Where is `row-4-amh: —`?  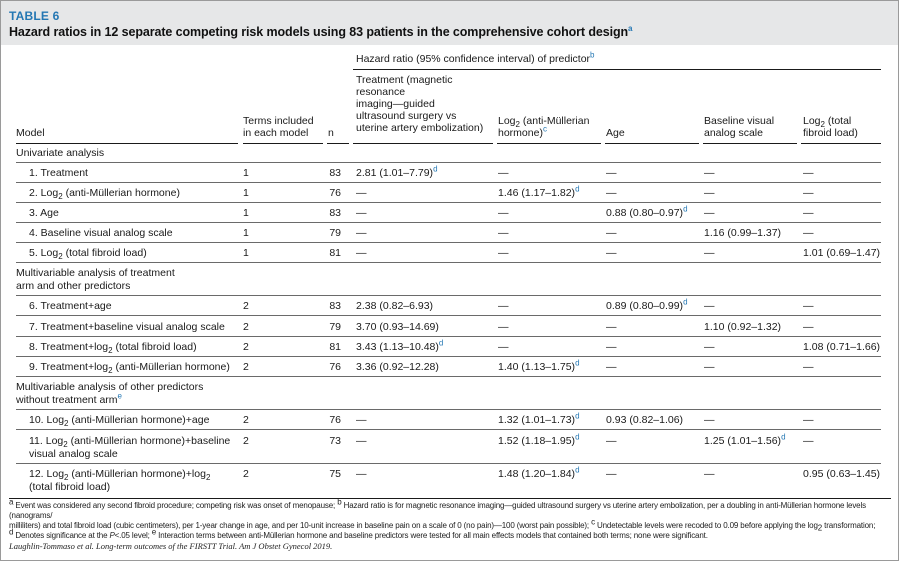 row-4-amh: — is located at coordinates (503, 233).